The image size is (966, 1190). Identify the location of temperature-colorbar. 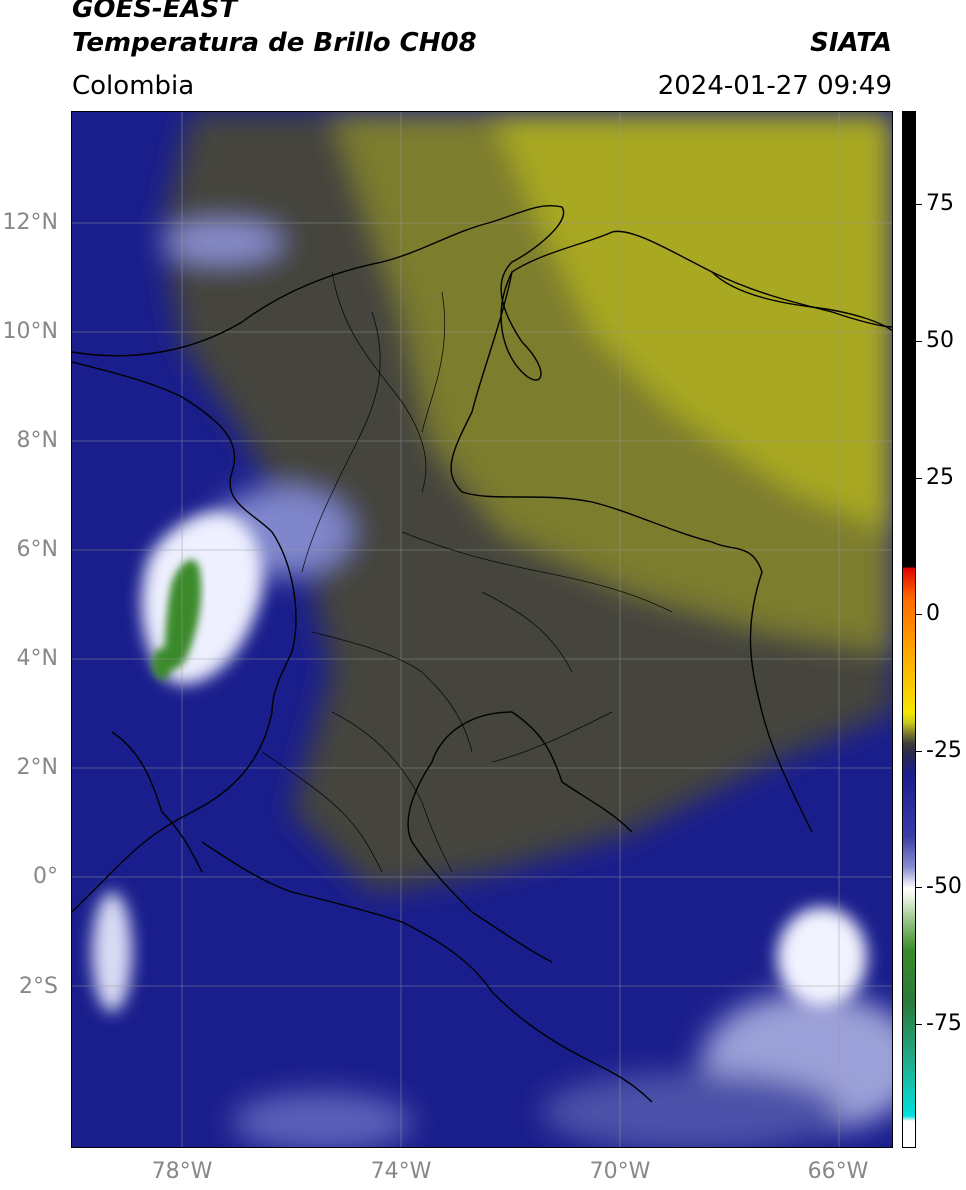
(909, 629).